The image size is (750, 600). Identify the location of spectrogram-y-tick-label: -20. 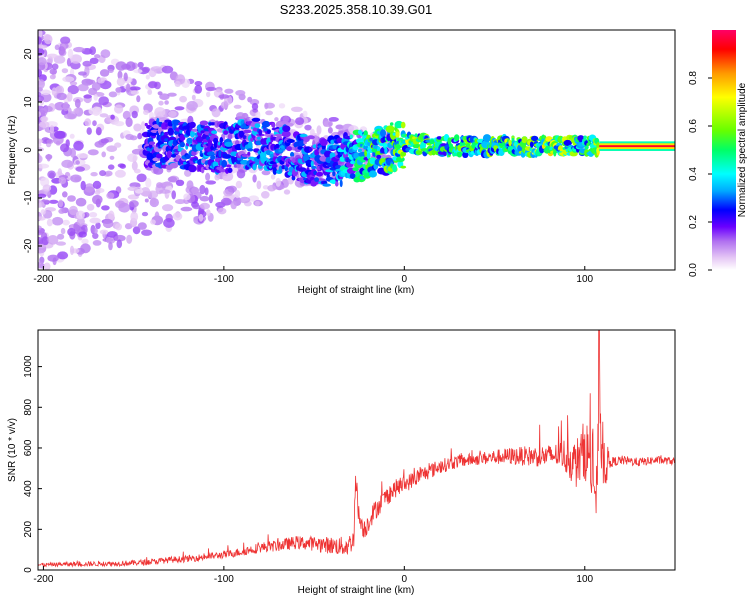
(28, 245).